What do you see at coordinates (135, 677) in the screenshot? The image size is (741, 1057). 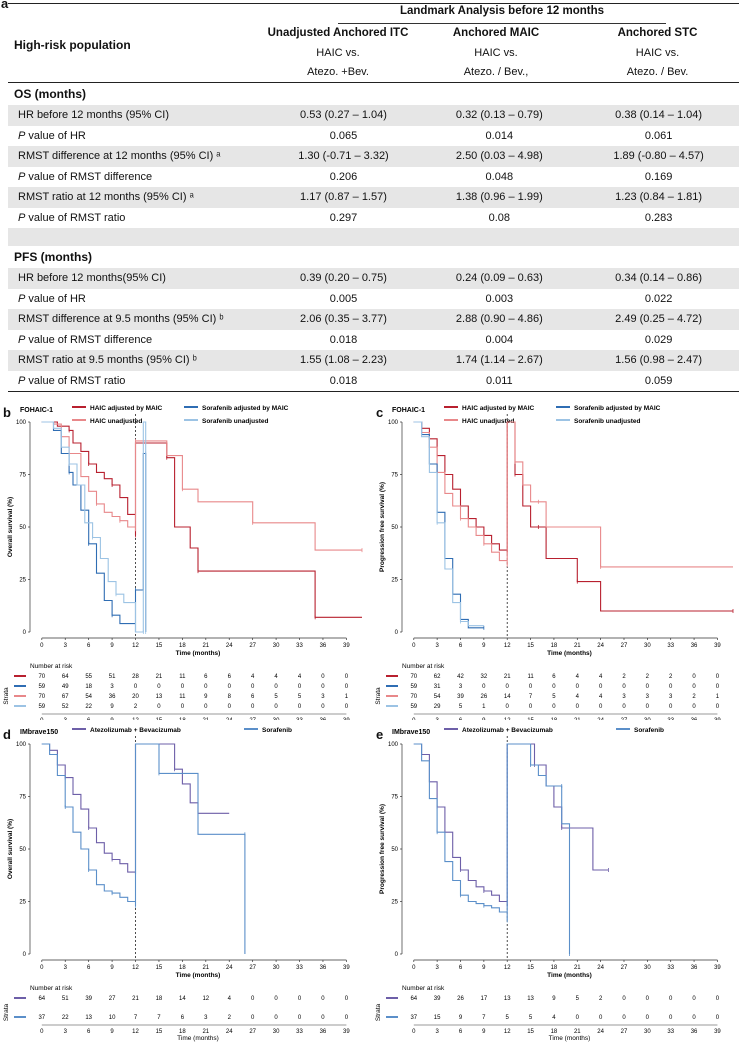 I see `risk-count: 28` at bounding box center [135, 677].